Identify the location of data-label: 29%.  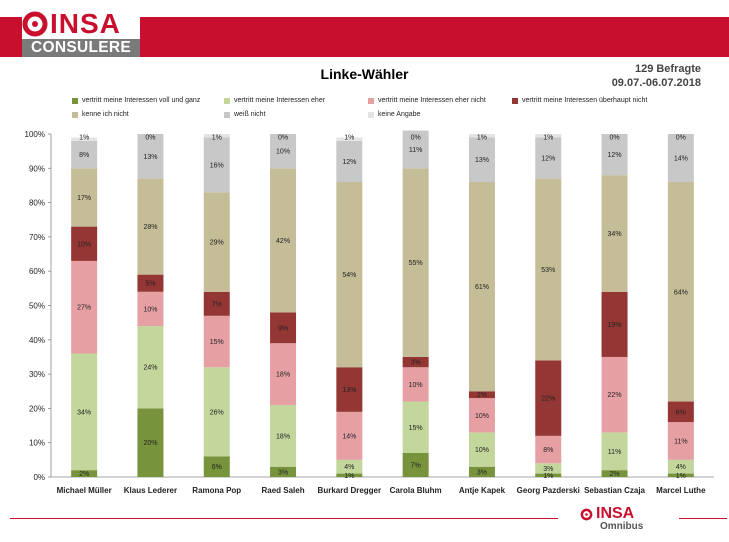
(217, 243).